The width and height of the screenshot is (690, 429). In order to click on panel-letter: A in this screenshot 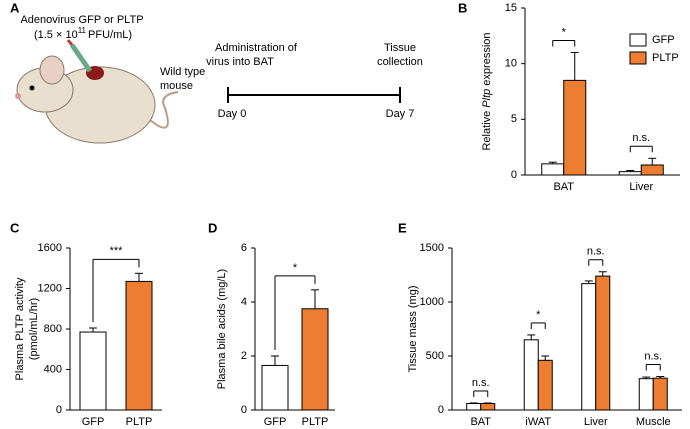, I will do `click(15, 7)`.